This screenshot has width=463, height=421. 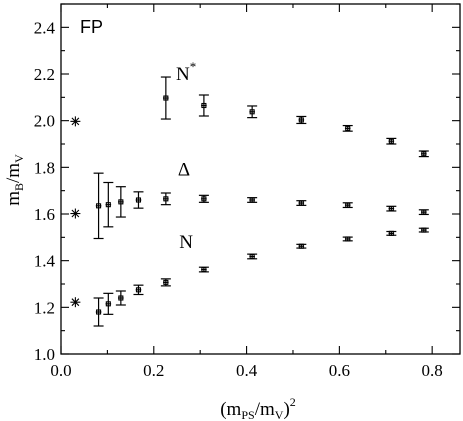 I want to click on y-tick-label: 1.8, so click(x=44, y=167).